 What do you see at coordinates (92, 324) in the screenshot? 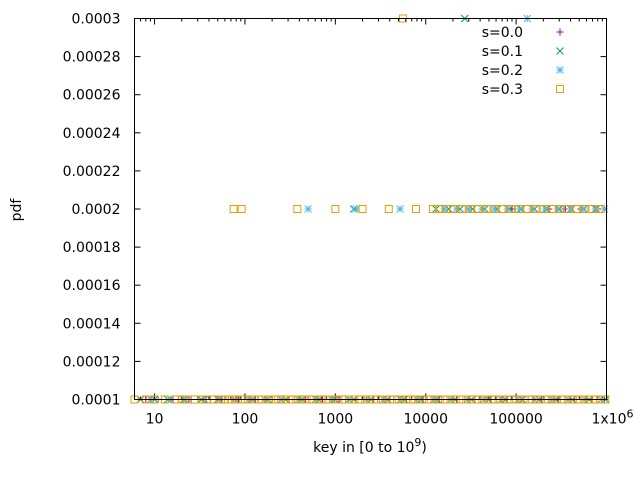
I see `y-tick-label: 0.00014` at bounding box center [92, 324].